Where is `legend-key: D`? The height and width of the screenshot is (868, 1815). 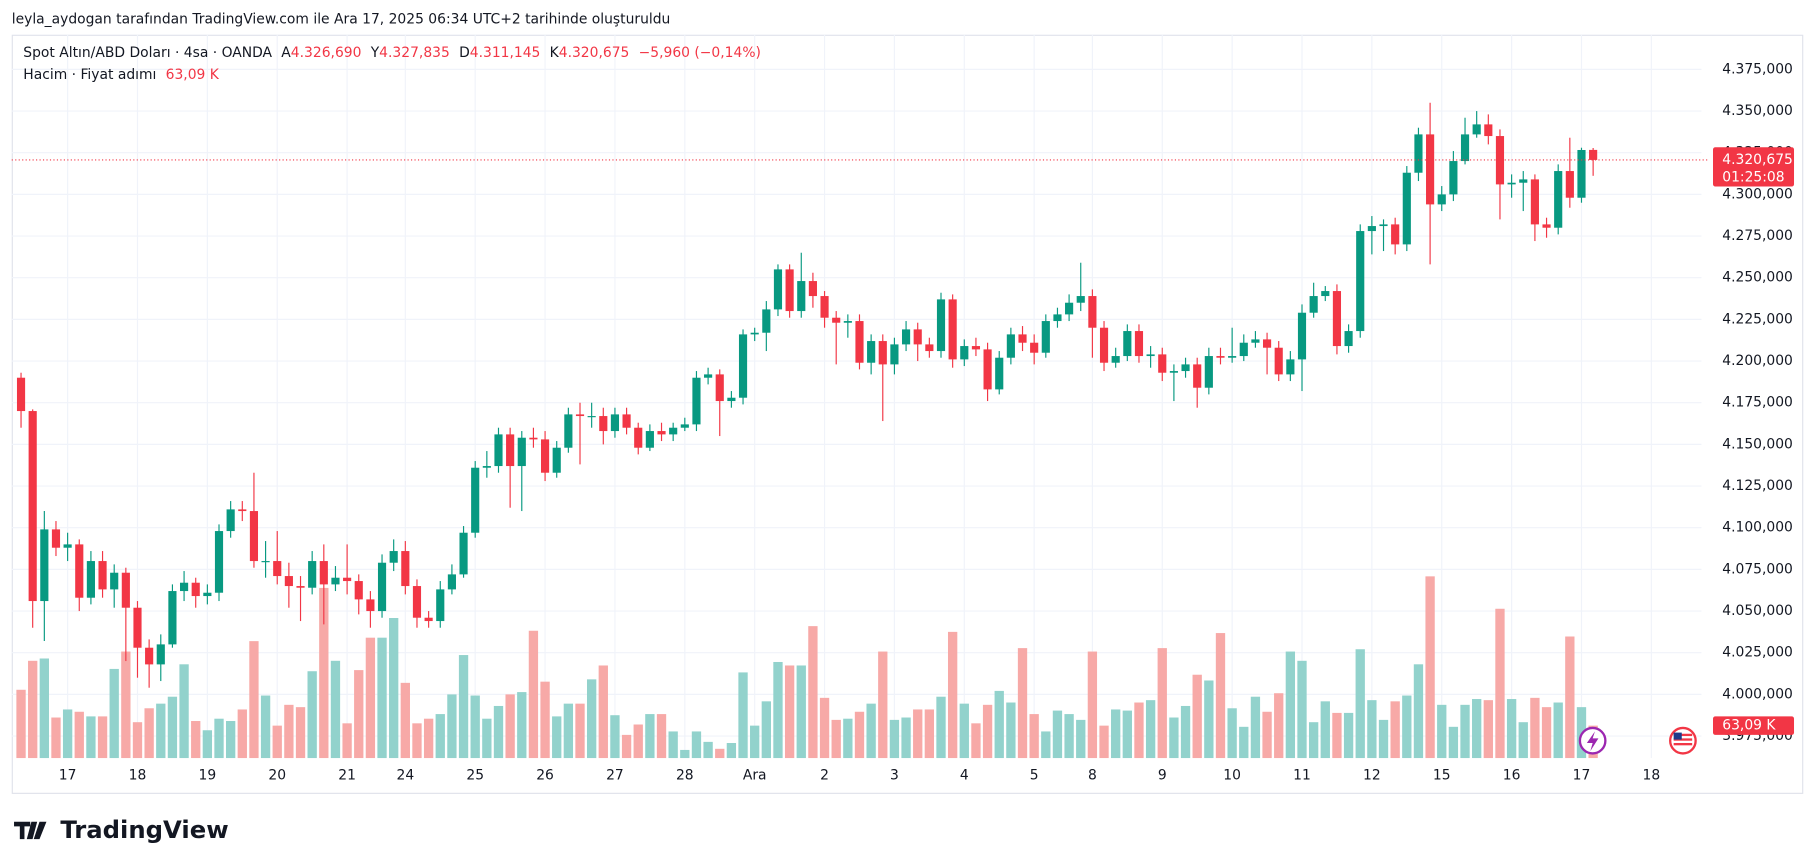 legend-key: D is located at coordinates (464, 53).